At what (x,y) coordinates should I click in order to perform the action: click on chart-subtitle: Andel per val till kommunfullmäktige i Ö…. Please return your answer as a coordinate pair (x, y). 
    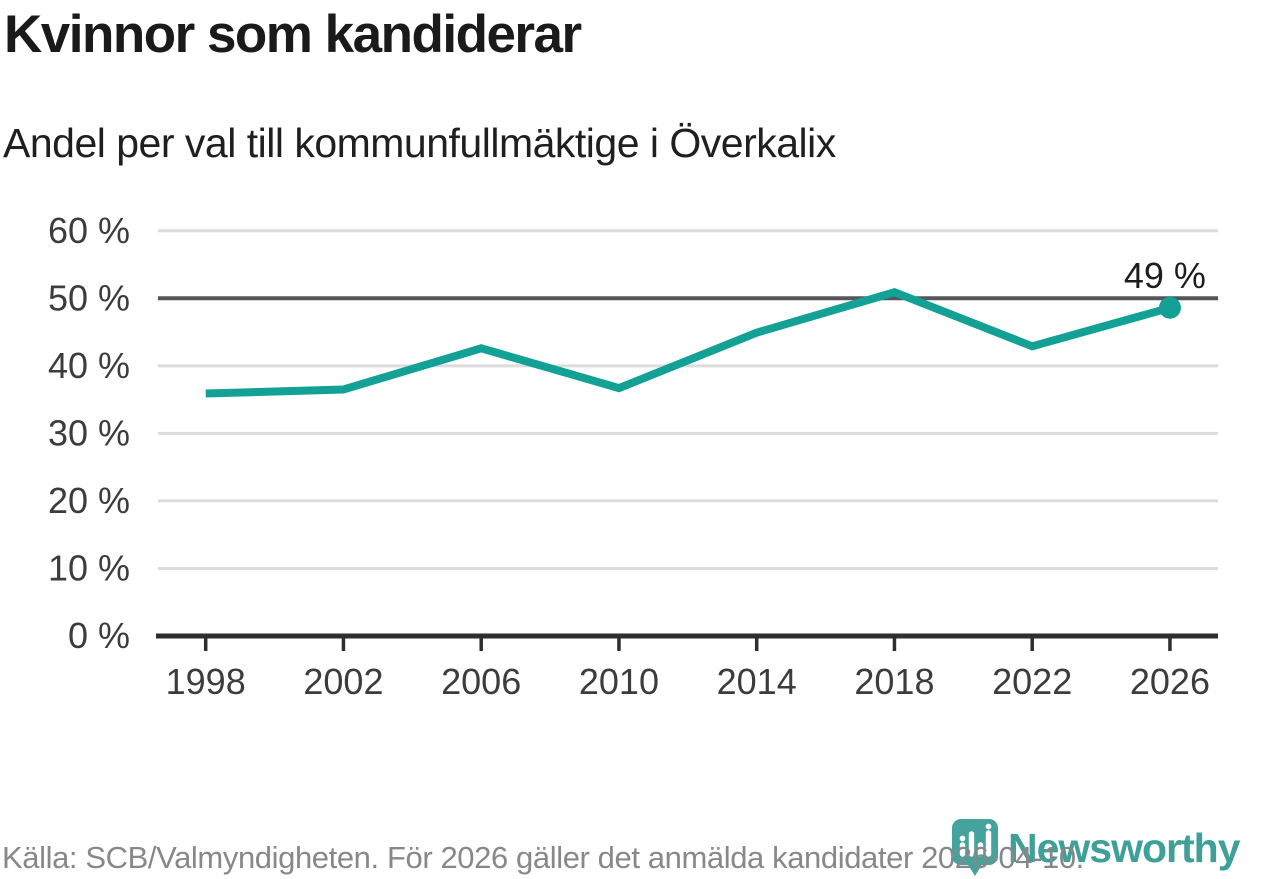
    Looking at the image, I should click on (419, 143).